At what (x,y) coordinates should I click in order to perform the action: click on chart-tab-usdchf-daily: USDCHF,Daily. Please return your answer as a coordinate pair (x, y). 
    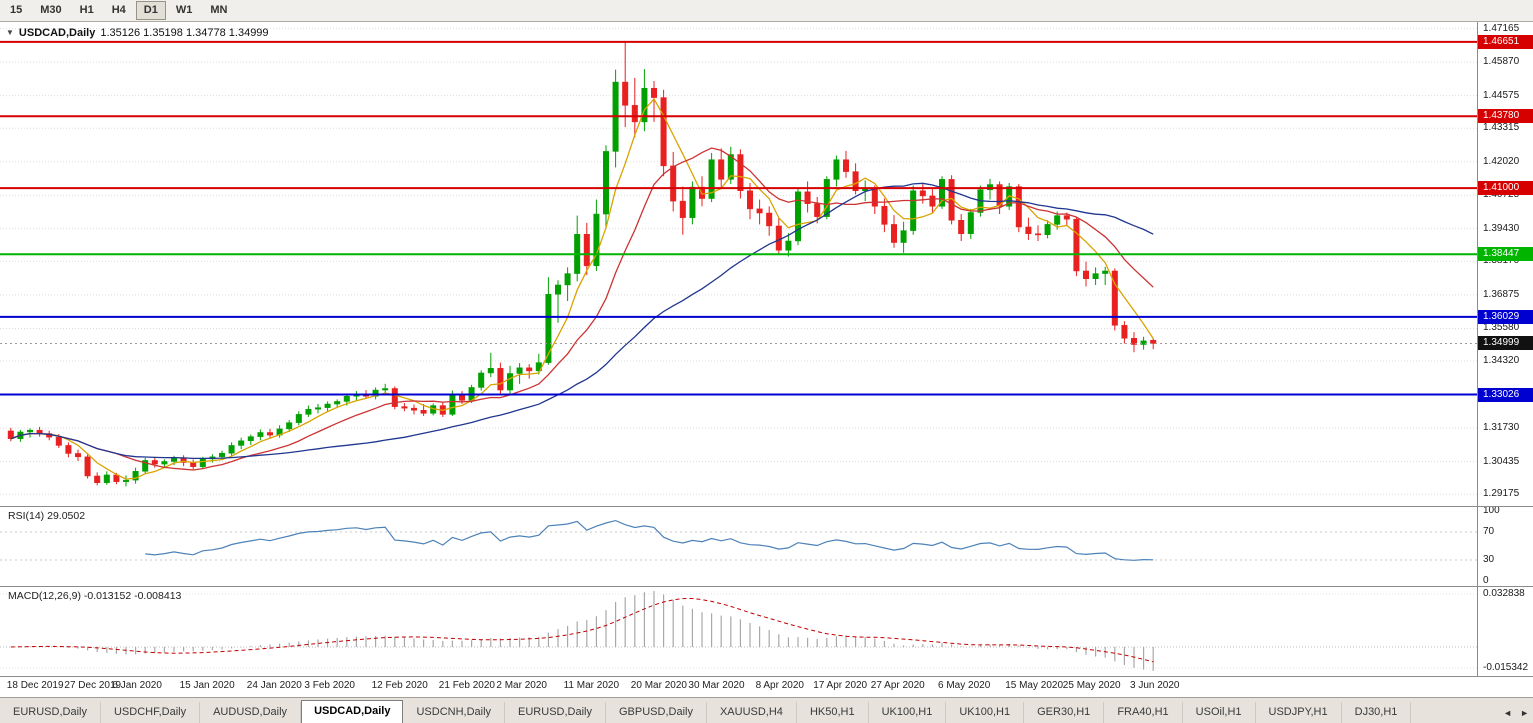
    Looking at the image, I should click on (151, 712).